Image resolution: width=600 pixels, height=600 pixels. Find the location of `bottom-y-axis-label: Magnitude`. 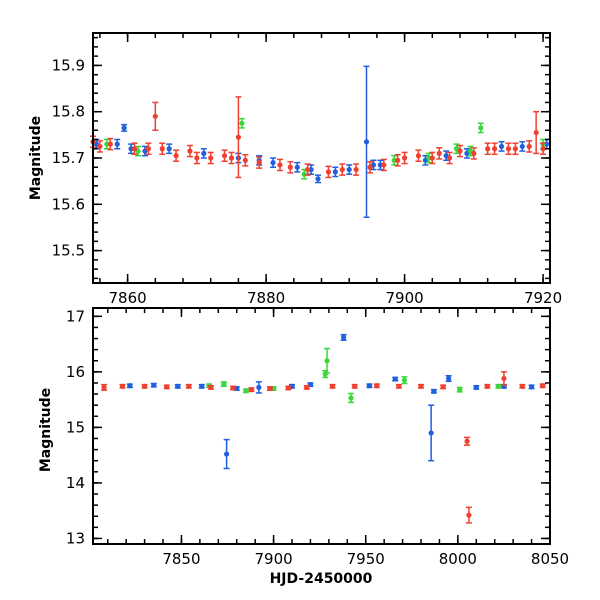

bottom-y-axis-label: Magnitude is located at coordinates (46, 430).